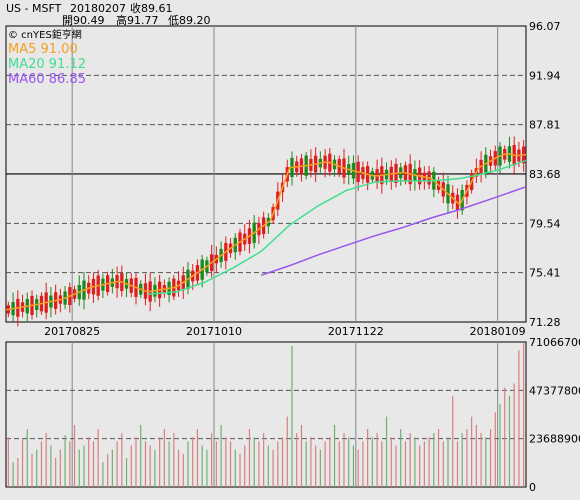 Image resolution: width=580 pixels, height=500 pixels. I want to click on volume-axis-tick: 71066700, so click(554, 342).